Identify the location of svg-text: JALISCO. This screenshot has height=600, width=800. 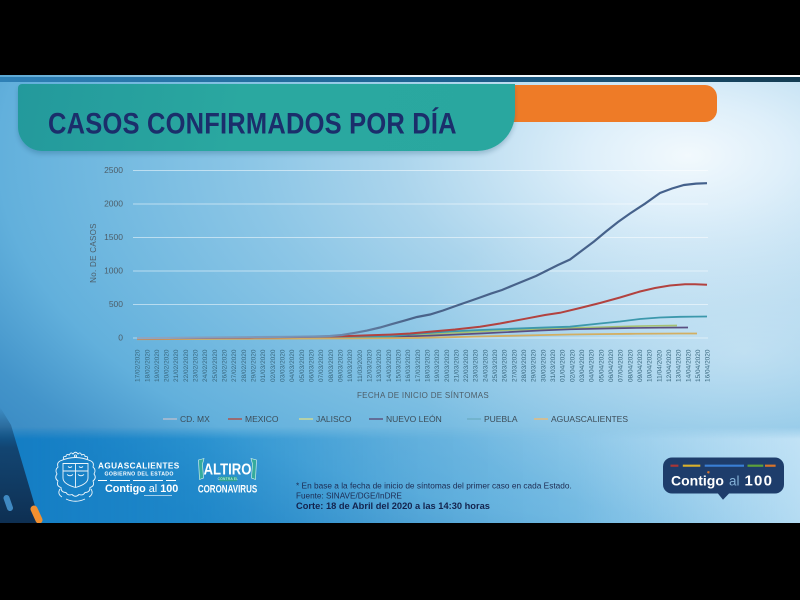
(334, 419).